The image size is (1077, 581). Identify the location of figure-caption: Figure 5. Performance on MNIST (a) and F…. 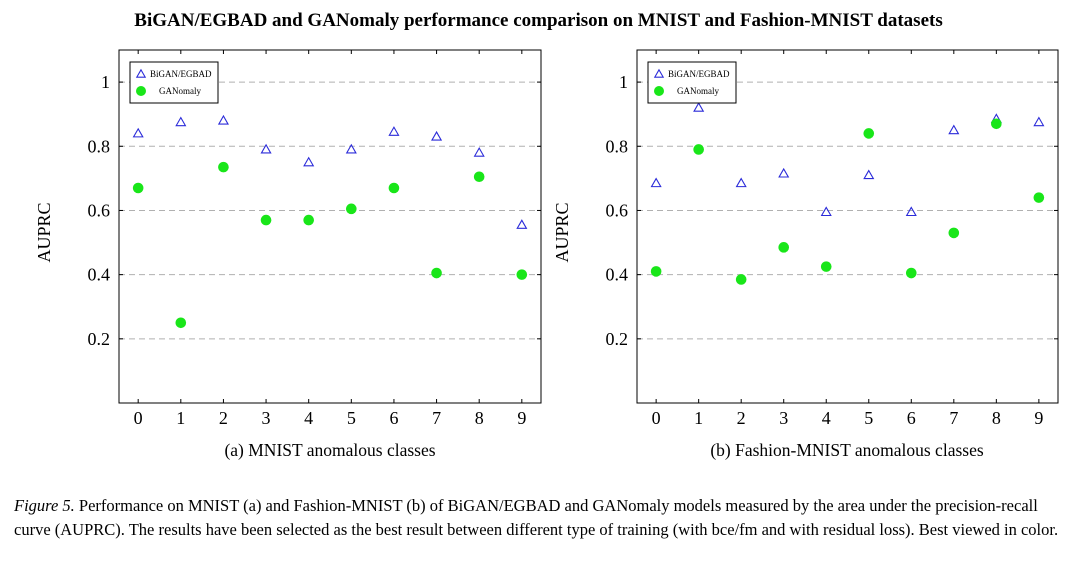
(539, 518).